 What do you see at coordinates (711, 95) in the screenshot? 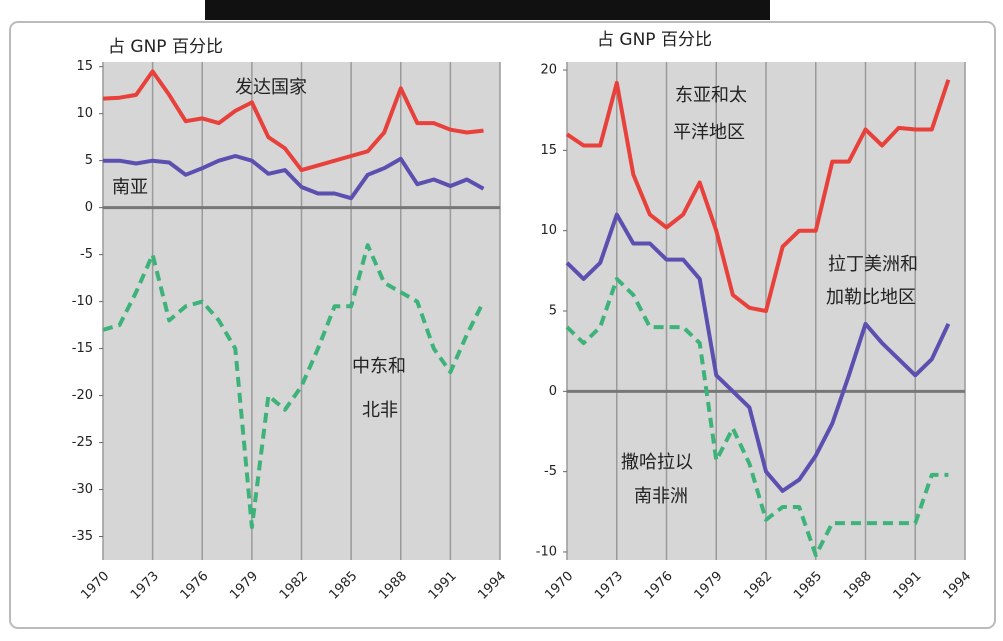
I see `annotation: 东亚和太` at bounding box center [711, 95].